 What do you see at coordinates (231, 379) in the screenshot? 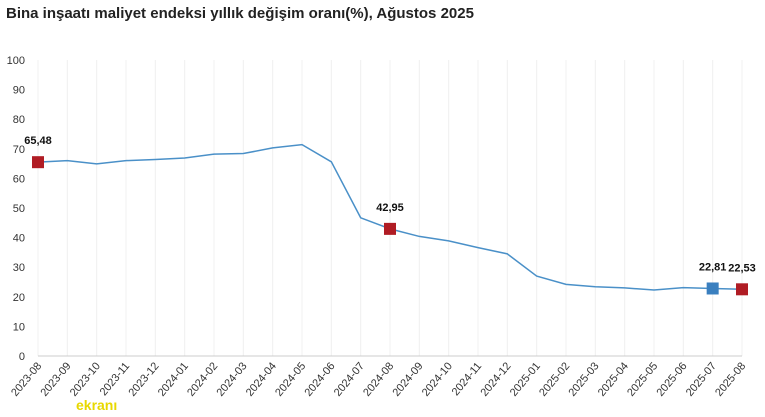
I see `x-tick-label: 2024-03` at bounding box center [231, 379].